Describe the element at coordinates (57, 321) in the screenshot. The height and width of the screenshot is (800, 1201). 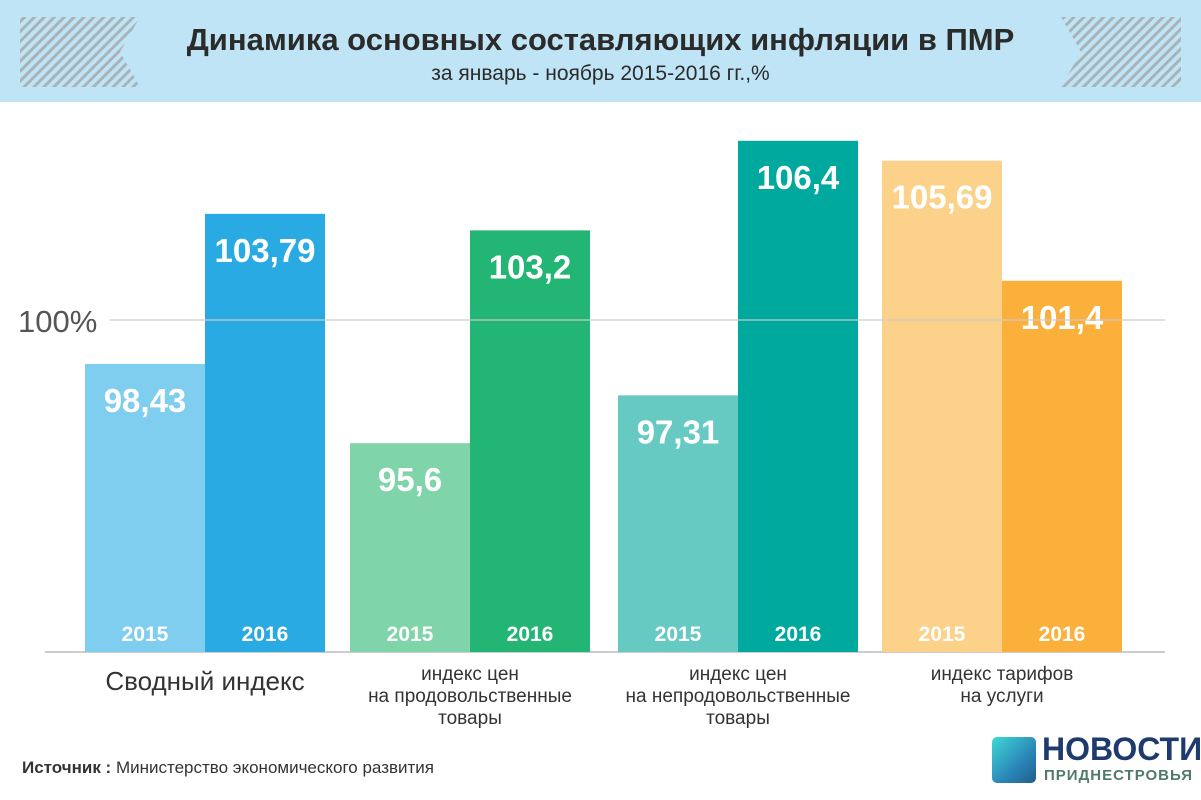
I see `reference-line-label: 100%` at that location.